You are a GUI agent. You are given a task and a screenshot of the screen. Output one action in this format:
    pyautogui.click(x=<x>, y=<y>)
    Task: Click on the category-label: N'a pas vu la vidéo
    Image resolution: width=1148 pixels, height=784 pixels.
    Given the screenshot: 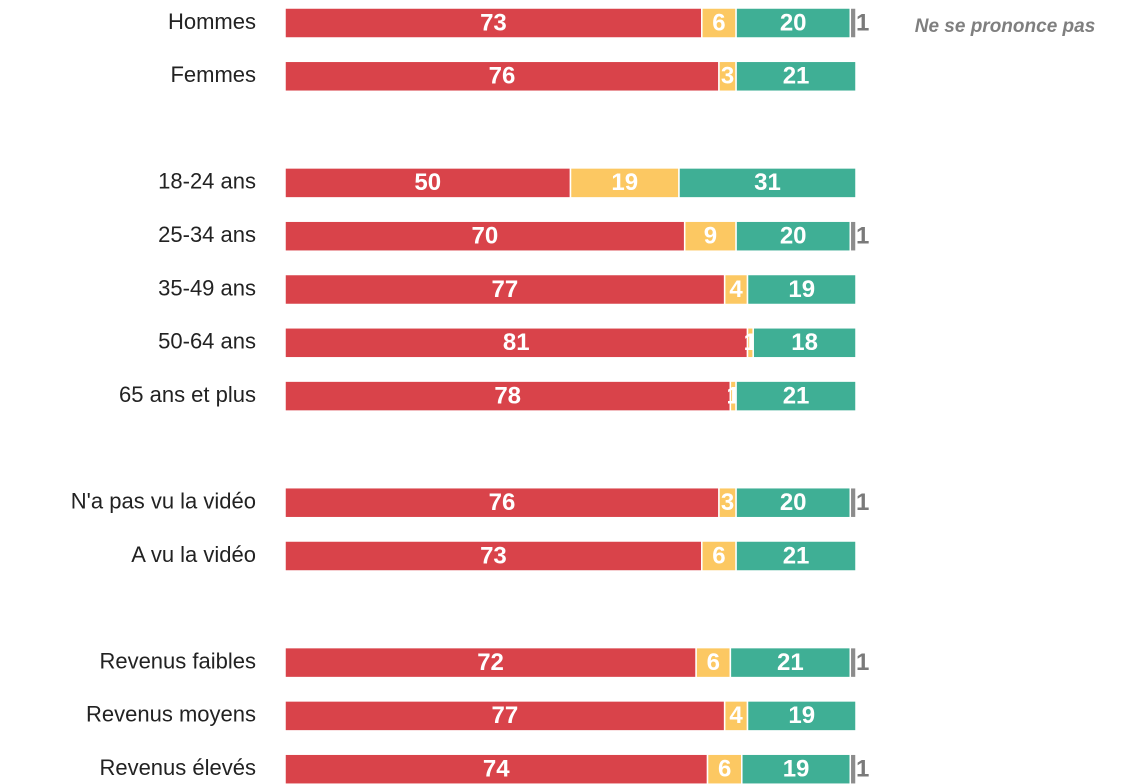 What is the action you would take?
    pyautogui.click(x=163, y=501)
    